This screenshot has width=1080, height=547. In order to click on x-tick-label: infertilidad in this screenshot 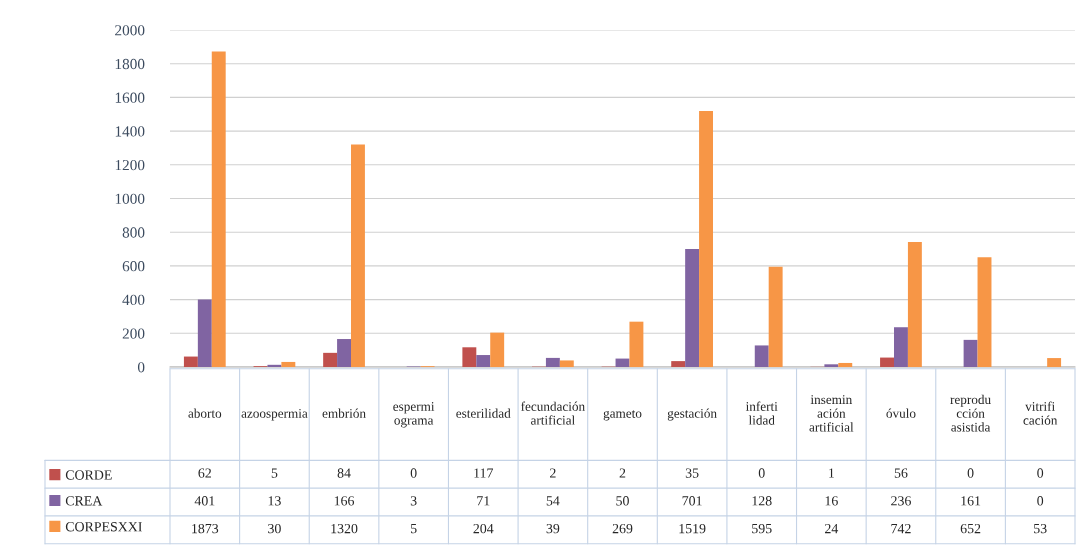, I will do `click(761, 413)`.